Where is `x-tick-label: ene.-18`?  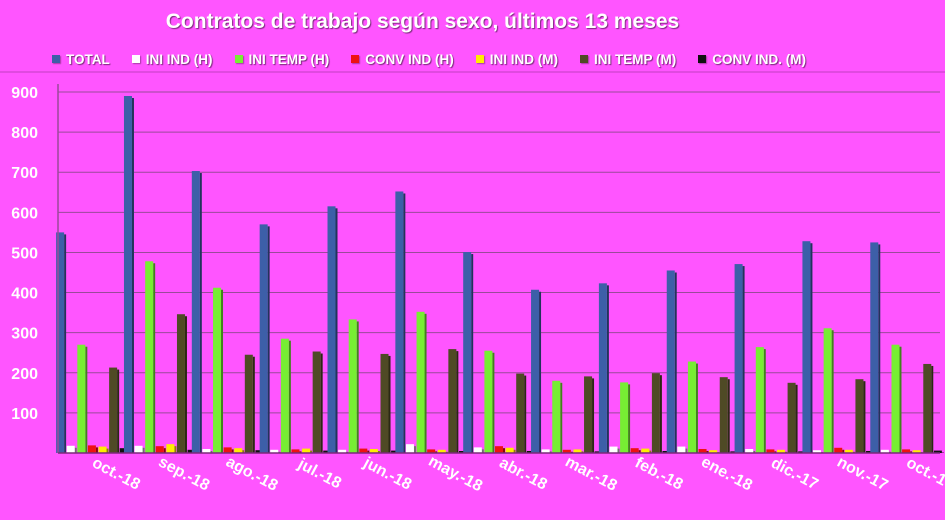 x-tick-label: ene.-18 is located at coordinates (726, 474).